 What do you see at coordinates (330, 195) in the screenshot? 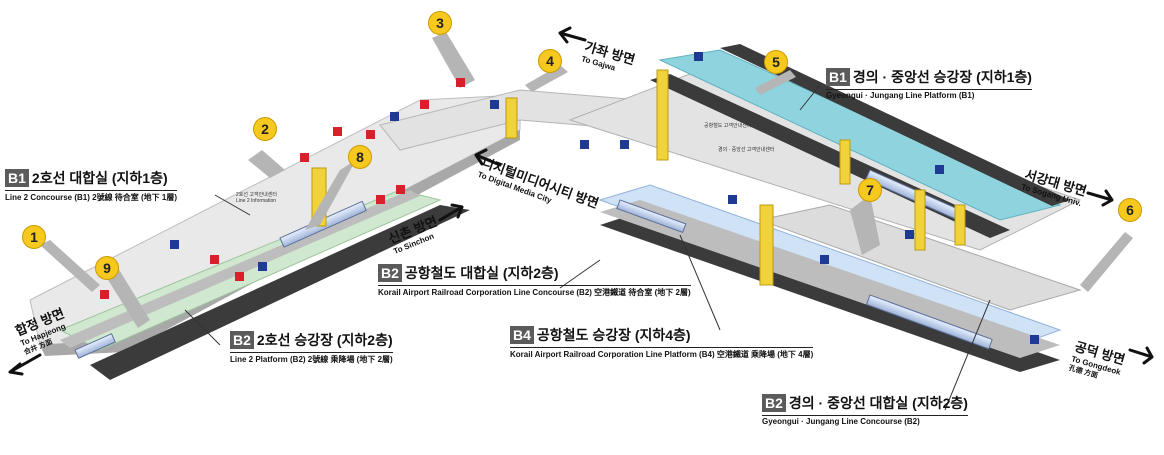
I see `exit8-stair` at bounding box center [330, 195].